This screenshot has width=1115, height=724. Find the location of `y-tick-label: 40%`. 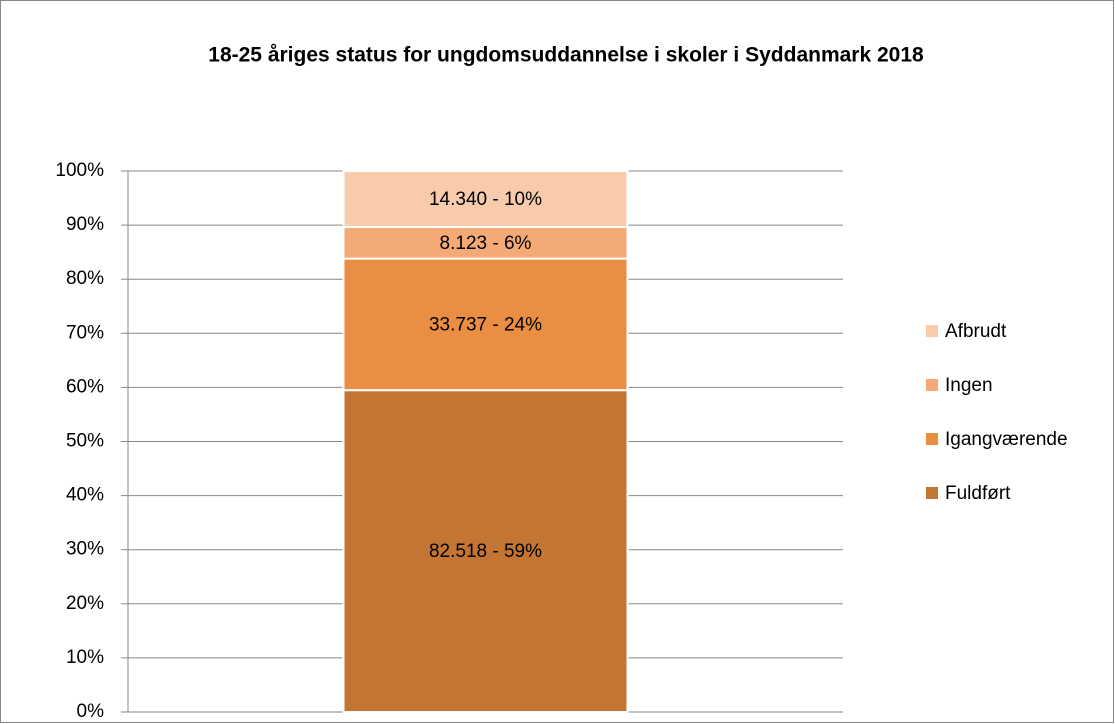

y-tick-label: 40% is located at coordinates (85, 495).